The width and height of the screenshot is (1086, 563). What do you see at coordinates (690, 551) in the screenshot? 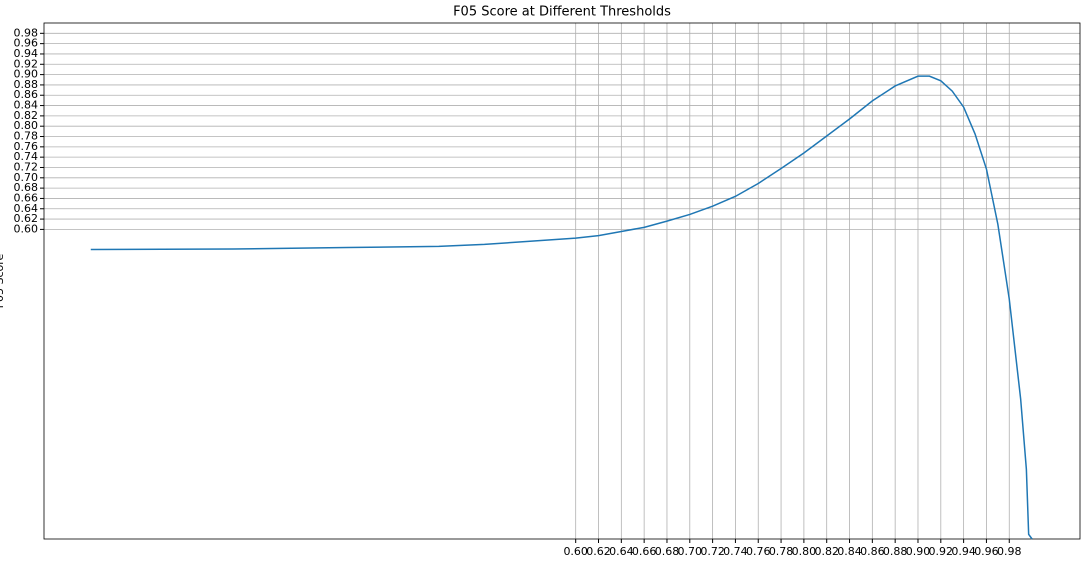
I see `x-tick-label: 0.70` at bounding box center [690, 551].